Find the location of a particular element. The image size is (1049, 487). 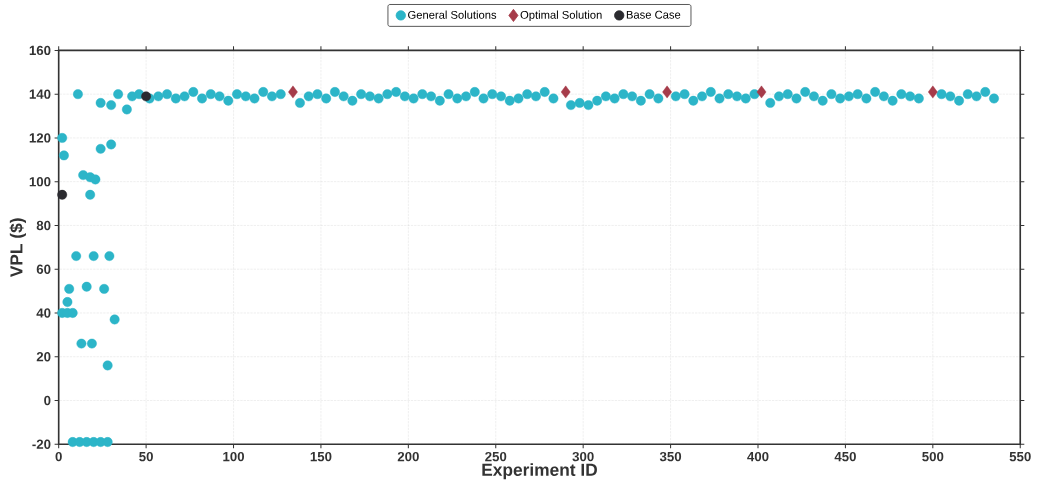

x-tick-label: 200 is located at coordinates (408, 456).